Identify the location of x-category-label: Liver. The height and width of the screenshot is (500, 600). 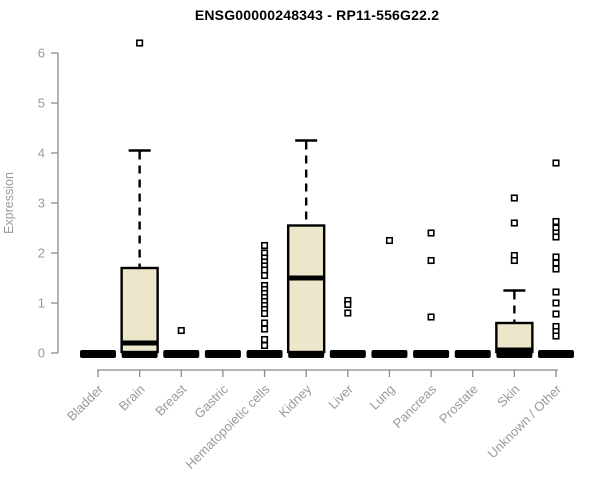
(340, 396).